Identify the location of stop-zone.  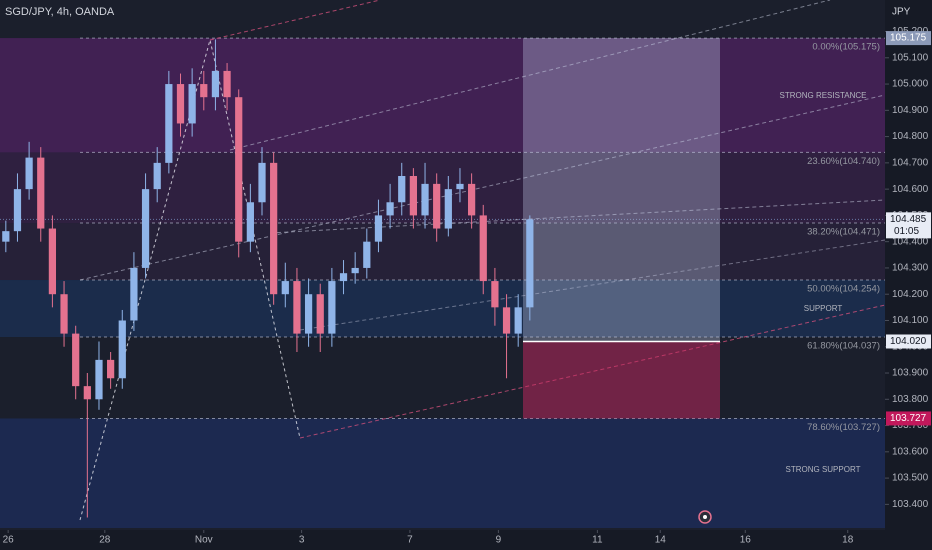
(621, 380).